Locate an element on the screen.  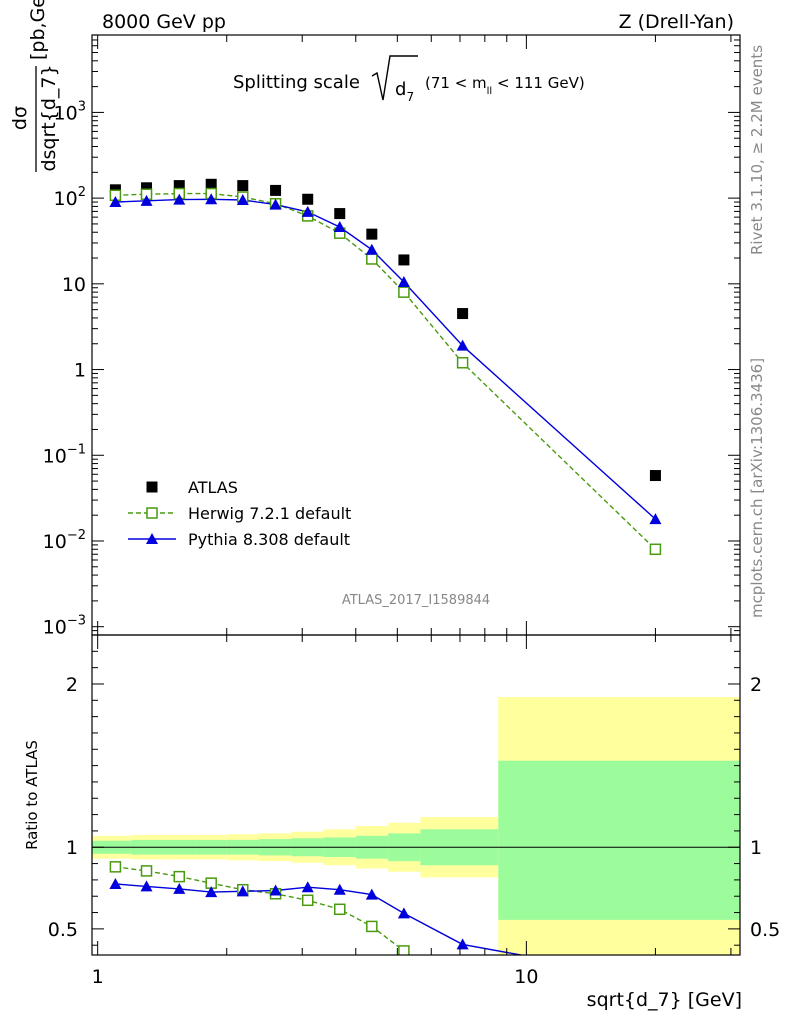
header-left: 8000 GeV pp is located at coordinates (164, 22).